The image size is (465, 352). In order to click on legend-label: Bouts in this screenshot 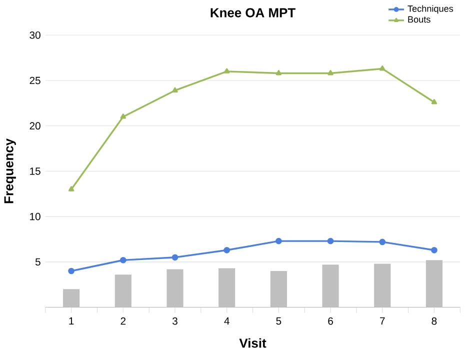, I will do `click(419, 19)`.